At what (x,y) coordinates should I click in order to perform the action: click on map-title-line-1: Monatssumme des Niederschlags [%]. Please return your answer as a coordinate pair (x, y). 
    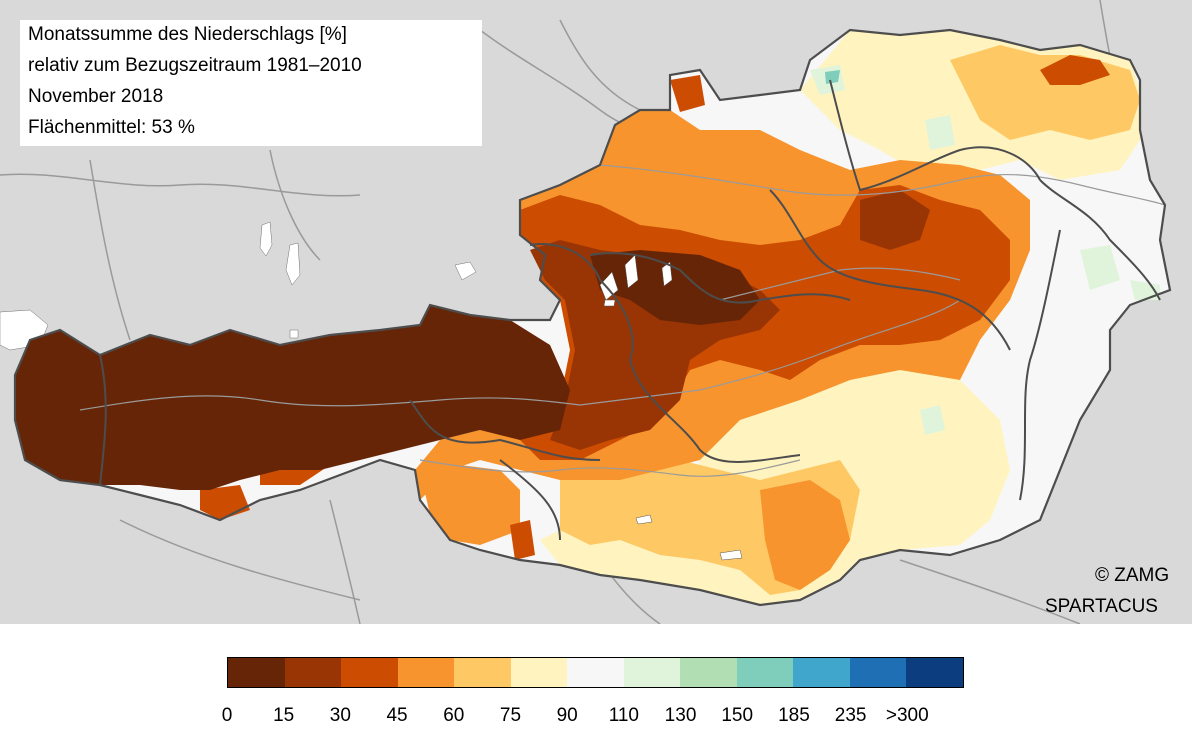
    Looking at the image, I should click on (187, 34).